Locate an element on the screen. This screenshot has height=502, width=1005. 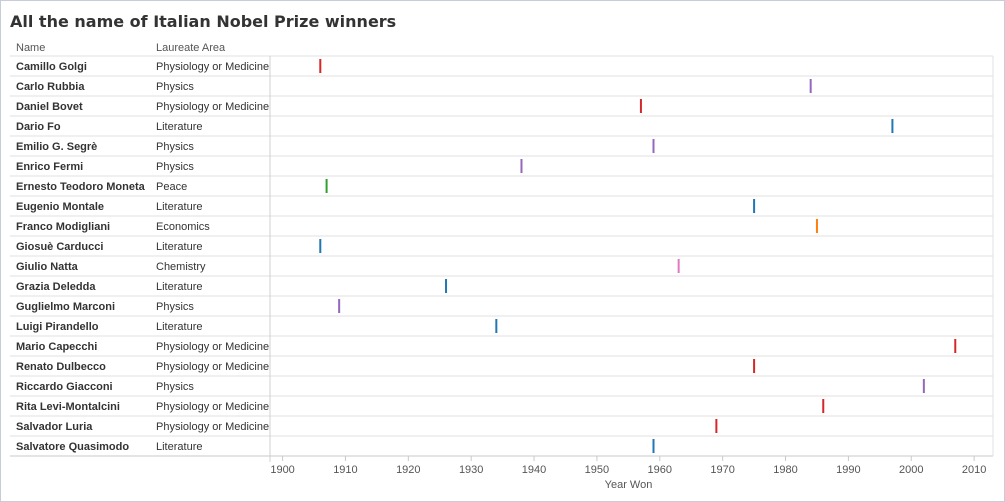
row-name-label: Guglielmo Marconi is located at coordinates (65, 307).